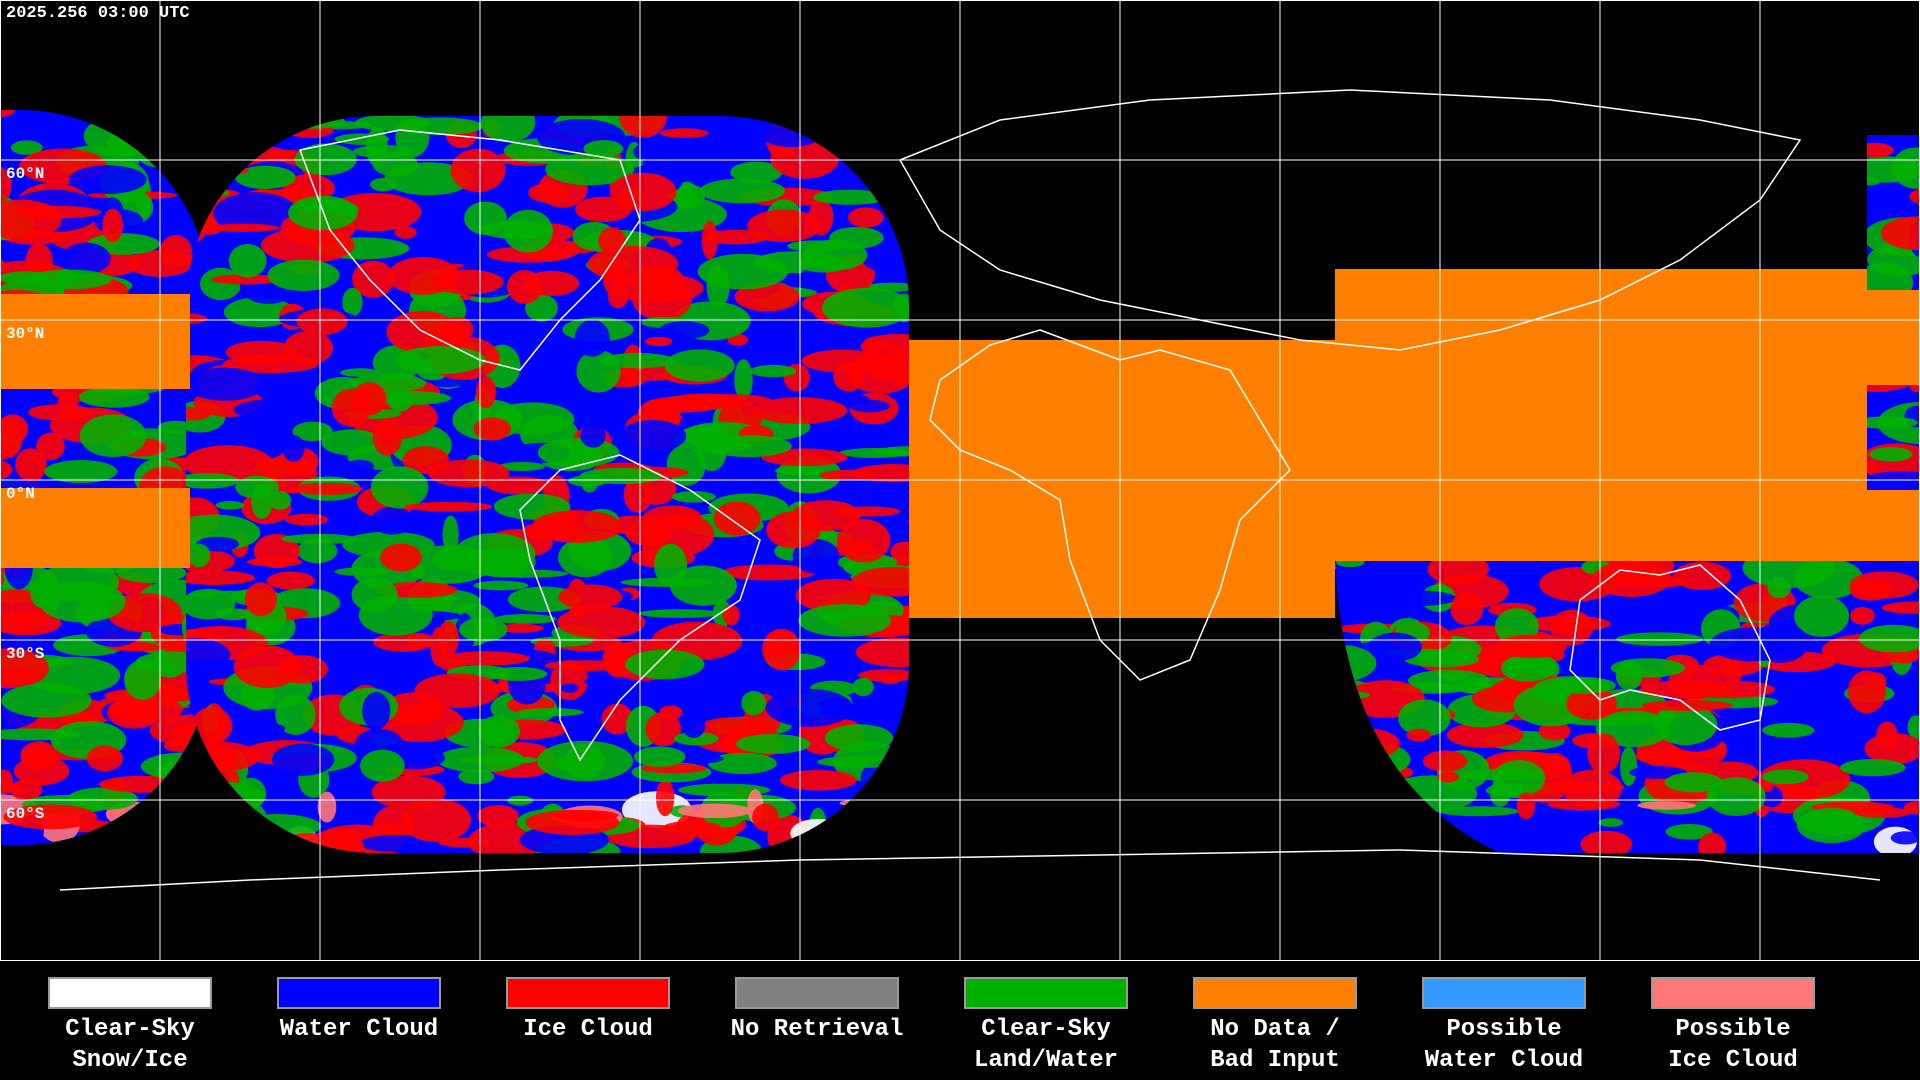 The image size is (1920, 1080). I want to click on coastline, so click(469, 250).